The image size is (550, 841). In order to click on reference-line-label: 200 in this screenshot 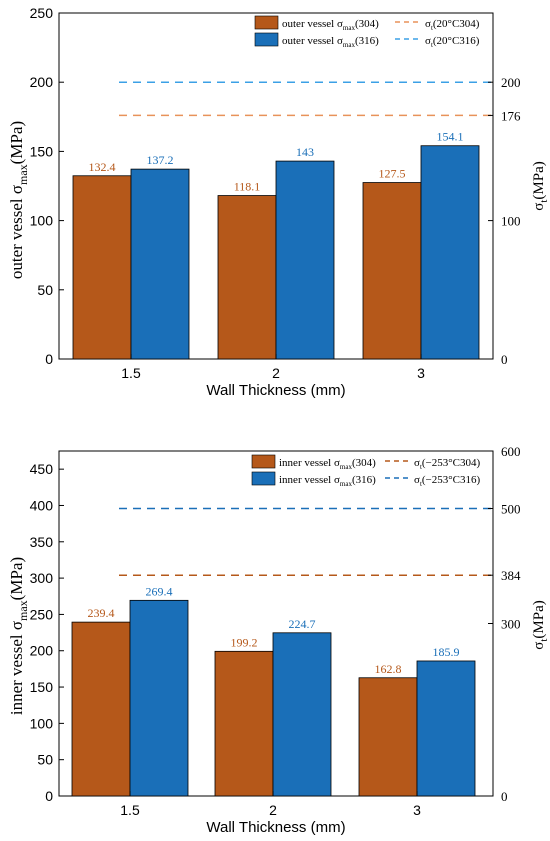, I will do `click(511, 82)`.